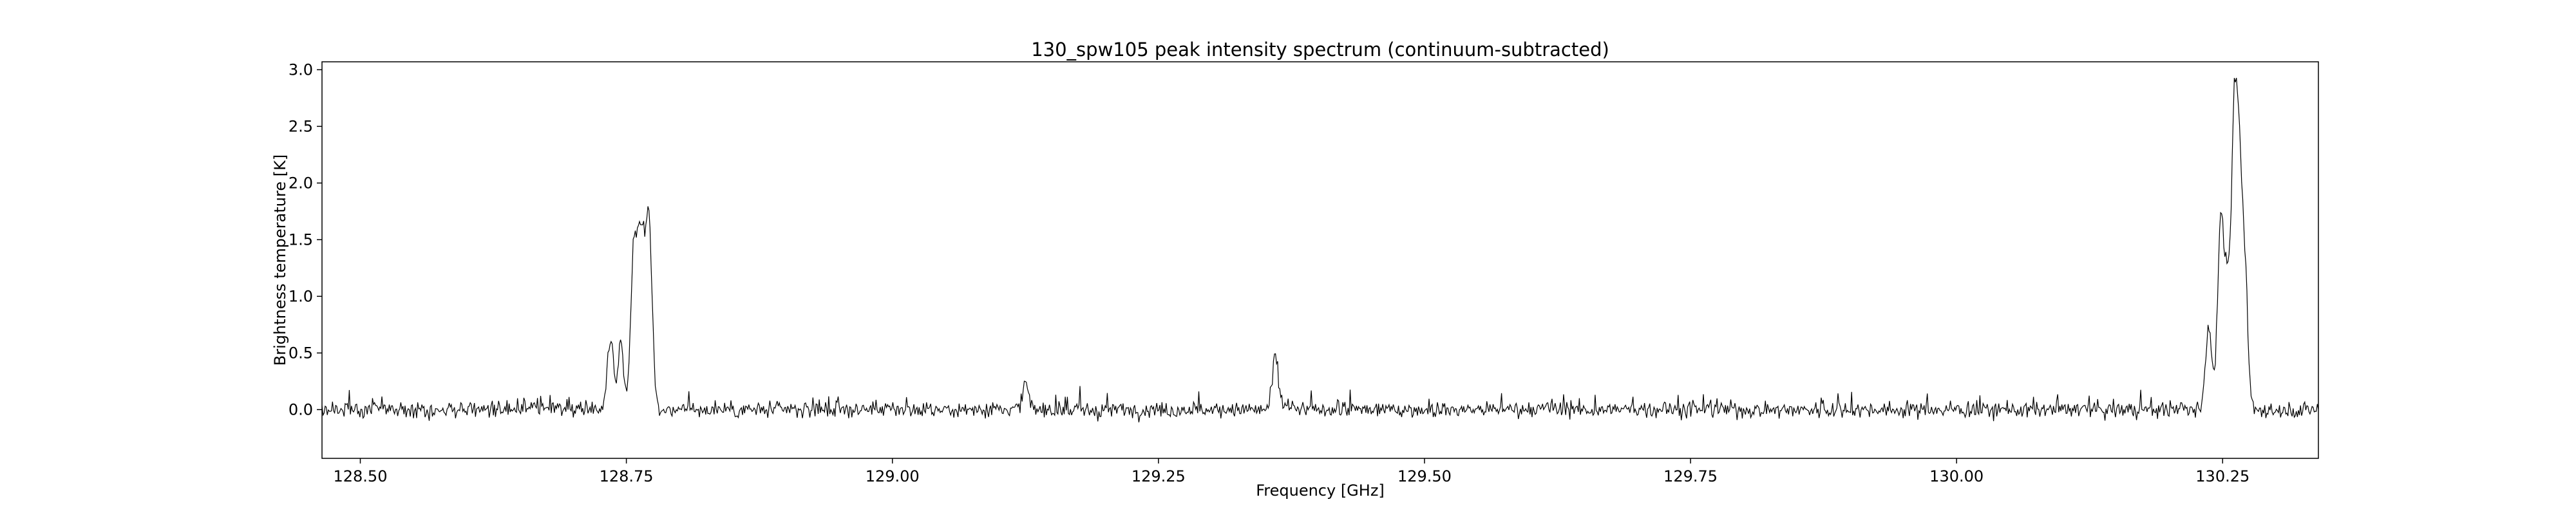 This screenshot has width=2576, height=515. What do you see at coordinates (301, 353) in the screenshot?
I see `y-tick-label: 0.5` at bounding box center [301, 353].